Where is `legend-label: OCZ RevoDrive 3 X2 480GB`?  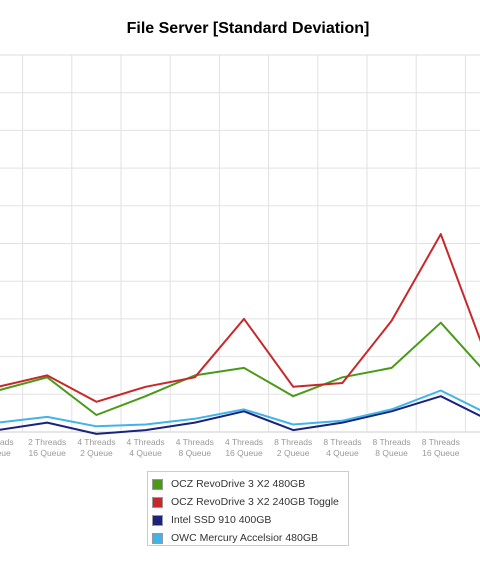 legend-label: OCZ RevoDrive 3 X2 480GB is located at coordinates (238, 484).